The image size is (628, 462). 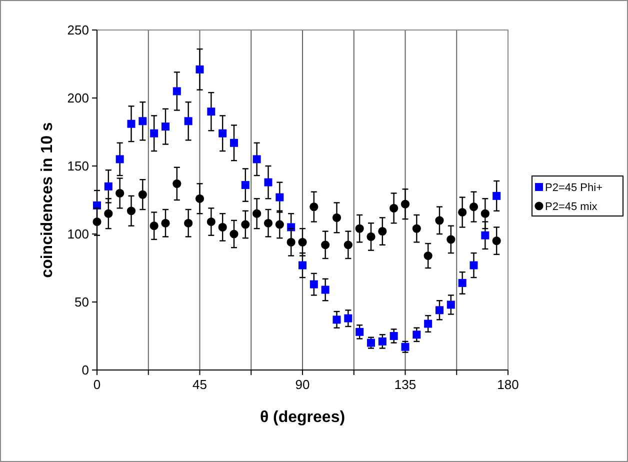 I want to click on y-tick-label: 200, so click(x=78, y=98).